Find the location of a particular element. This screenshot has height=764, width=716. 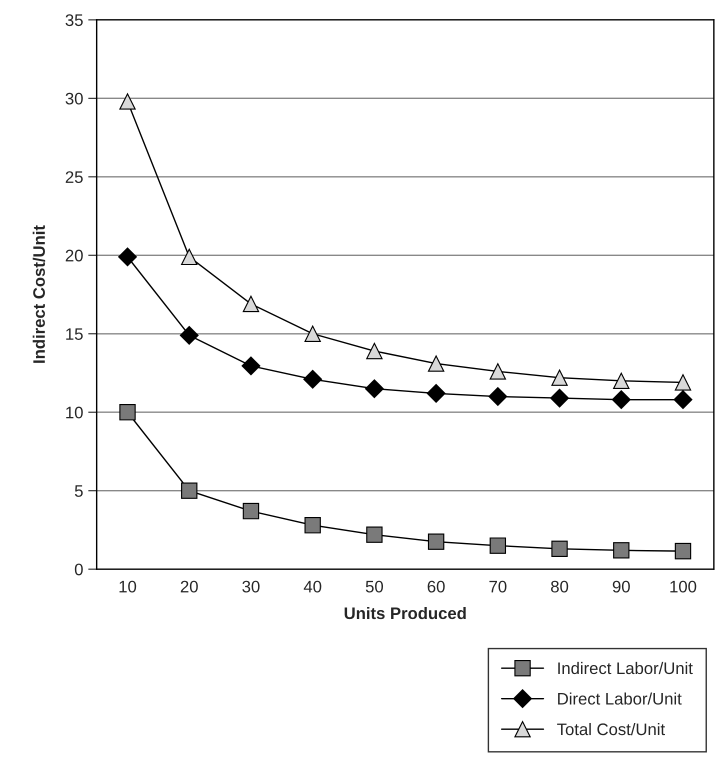

x-tick-label: 40 is located at coordinates (313, 586).